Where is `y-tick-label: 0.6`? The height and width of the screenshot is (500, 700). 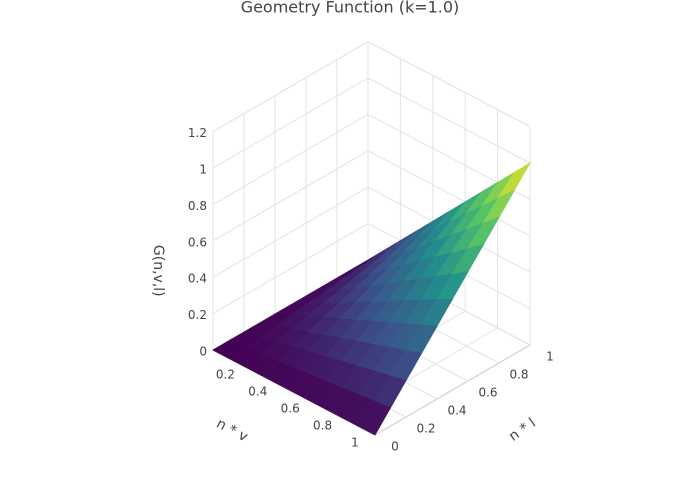 y-tick-label: 0.6 is located at coordinates (487, 393).